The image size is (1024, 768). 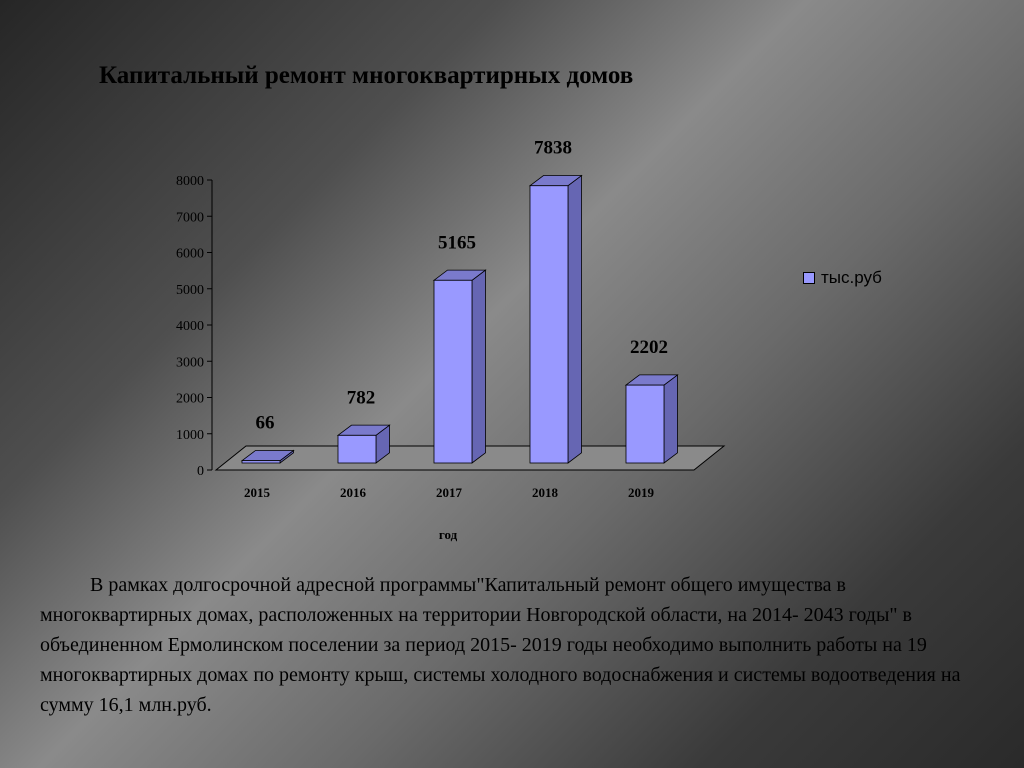 What do you see at coordinates (809, 278) in the screenshot?
I see `legend-swatch` at bounding box center [809, 278].